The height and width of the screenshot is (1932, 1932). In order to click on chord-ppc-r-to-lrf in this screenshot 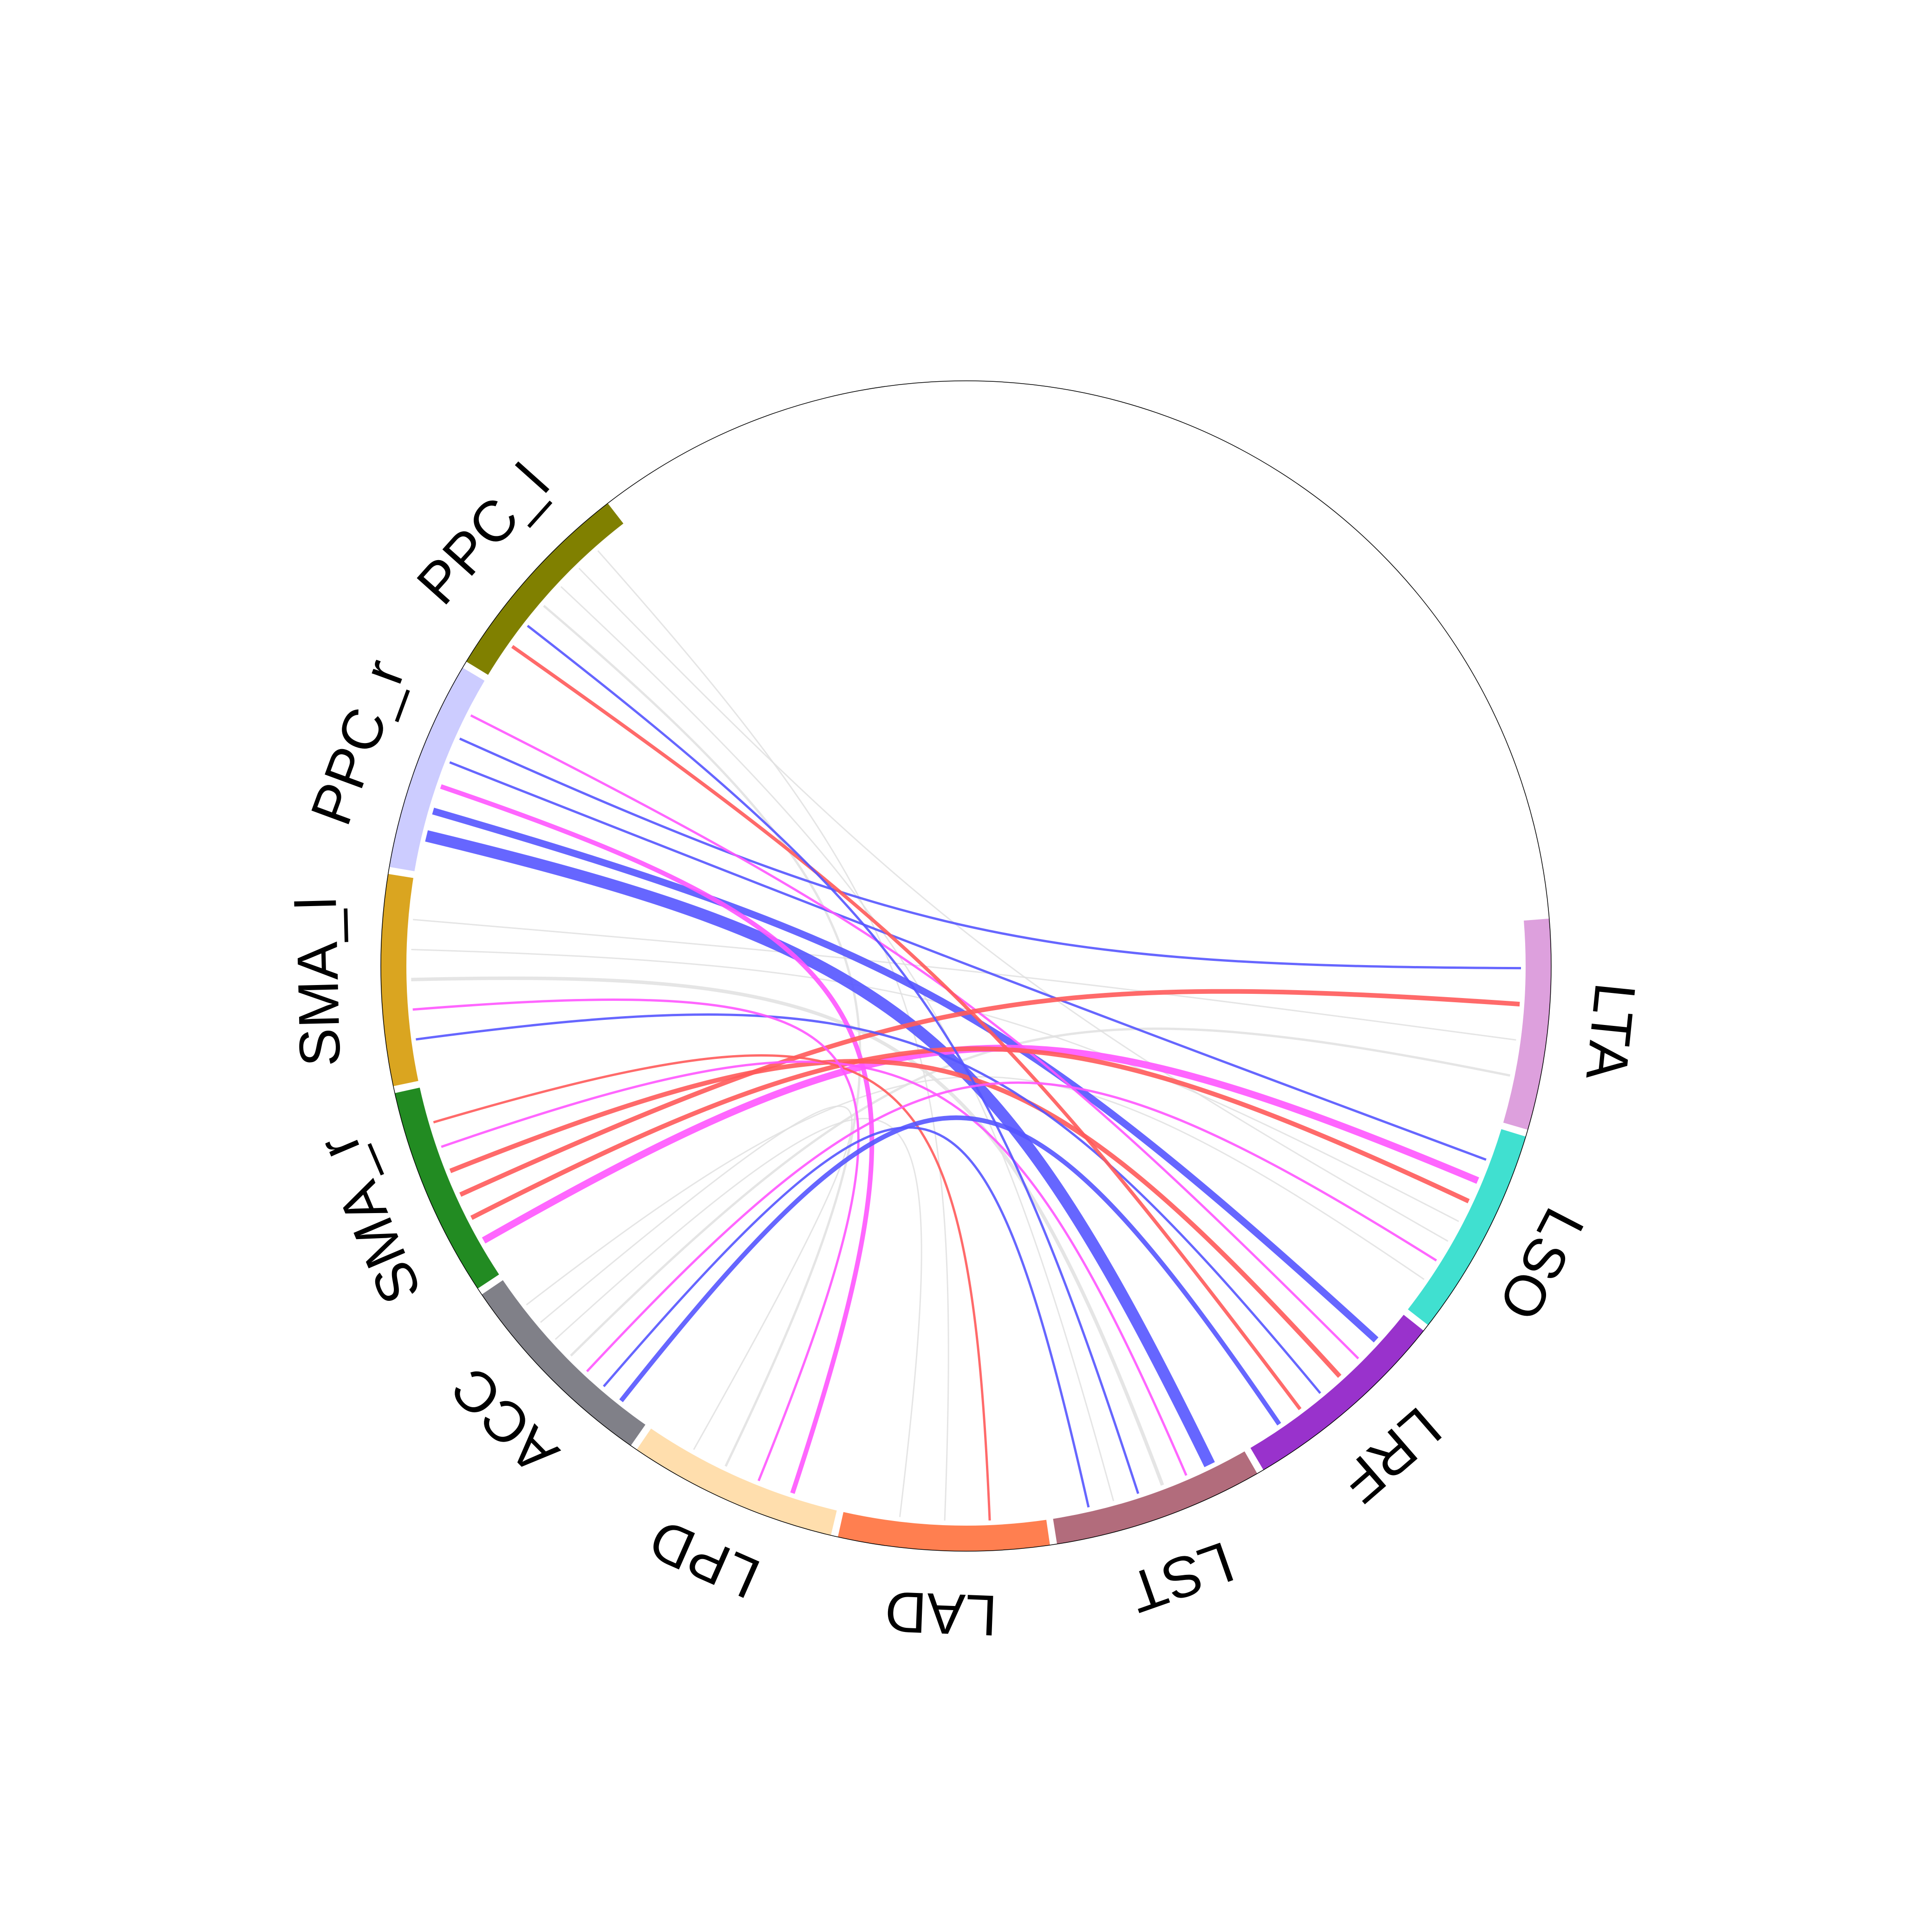, I will do `click(905, 1075)`.